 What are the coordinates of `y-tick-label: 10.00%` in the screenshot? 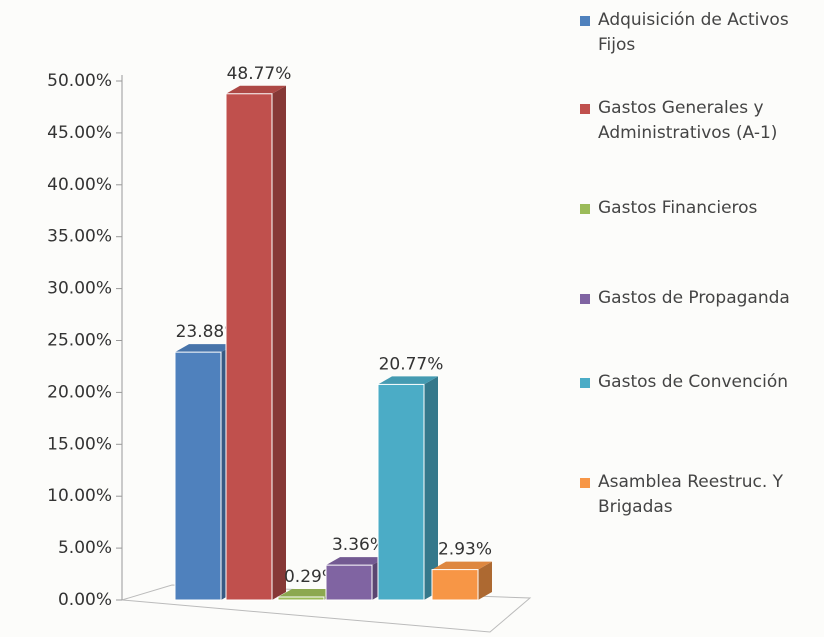 It's located at (79, 496).